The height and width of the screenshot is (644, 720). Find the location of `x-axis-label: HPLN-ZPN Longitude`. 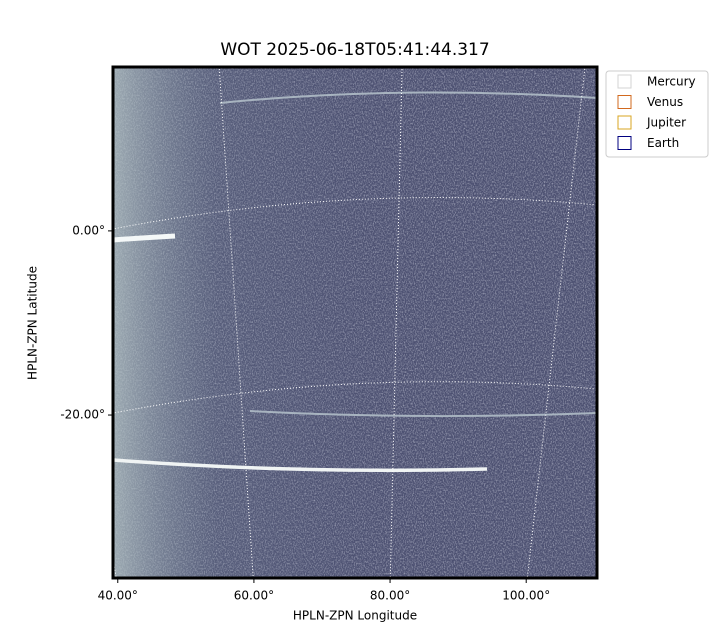

x-axis-label: HPLN-ZPN Longitude is located at coordinates (355, 616).